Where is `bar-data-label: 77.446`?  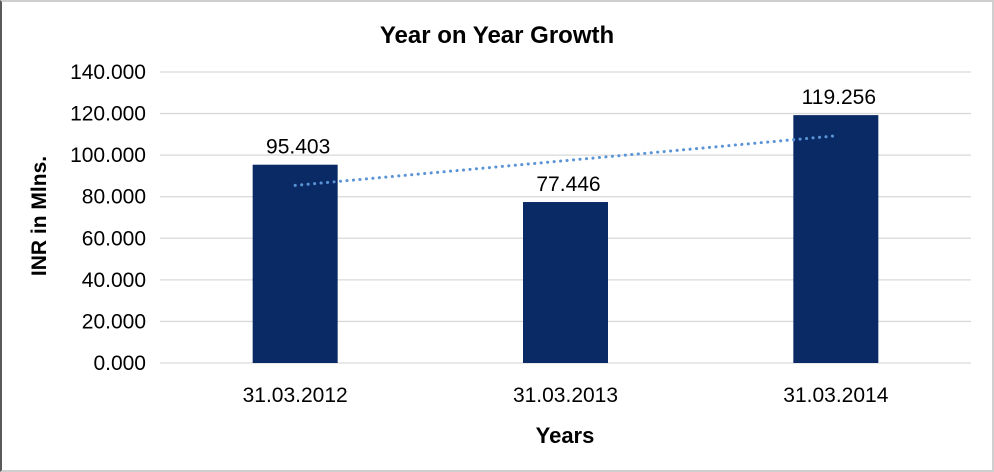
bar-data-label: 77.446 is located at coordinates (568, 184).